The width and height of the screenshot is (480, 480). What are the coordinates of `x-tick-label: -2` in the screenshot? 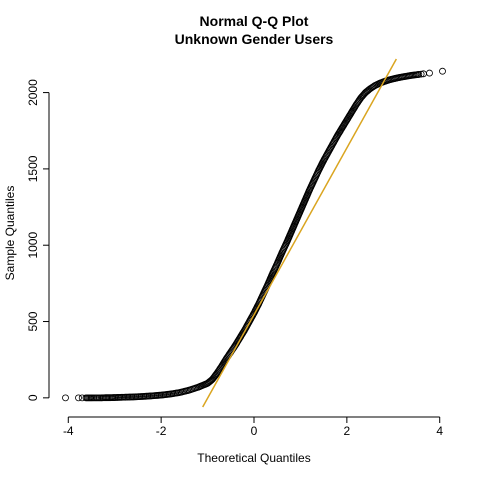 It's located at (161, 431).